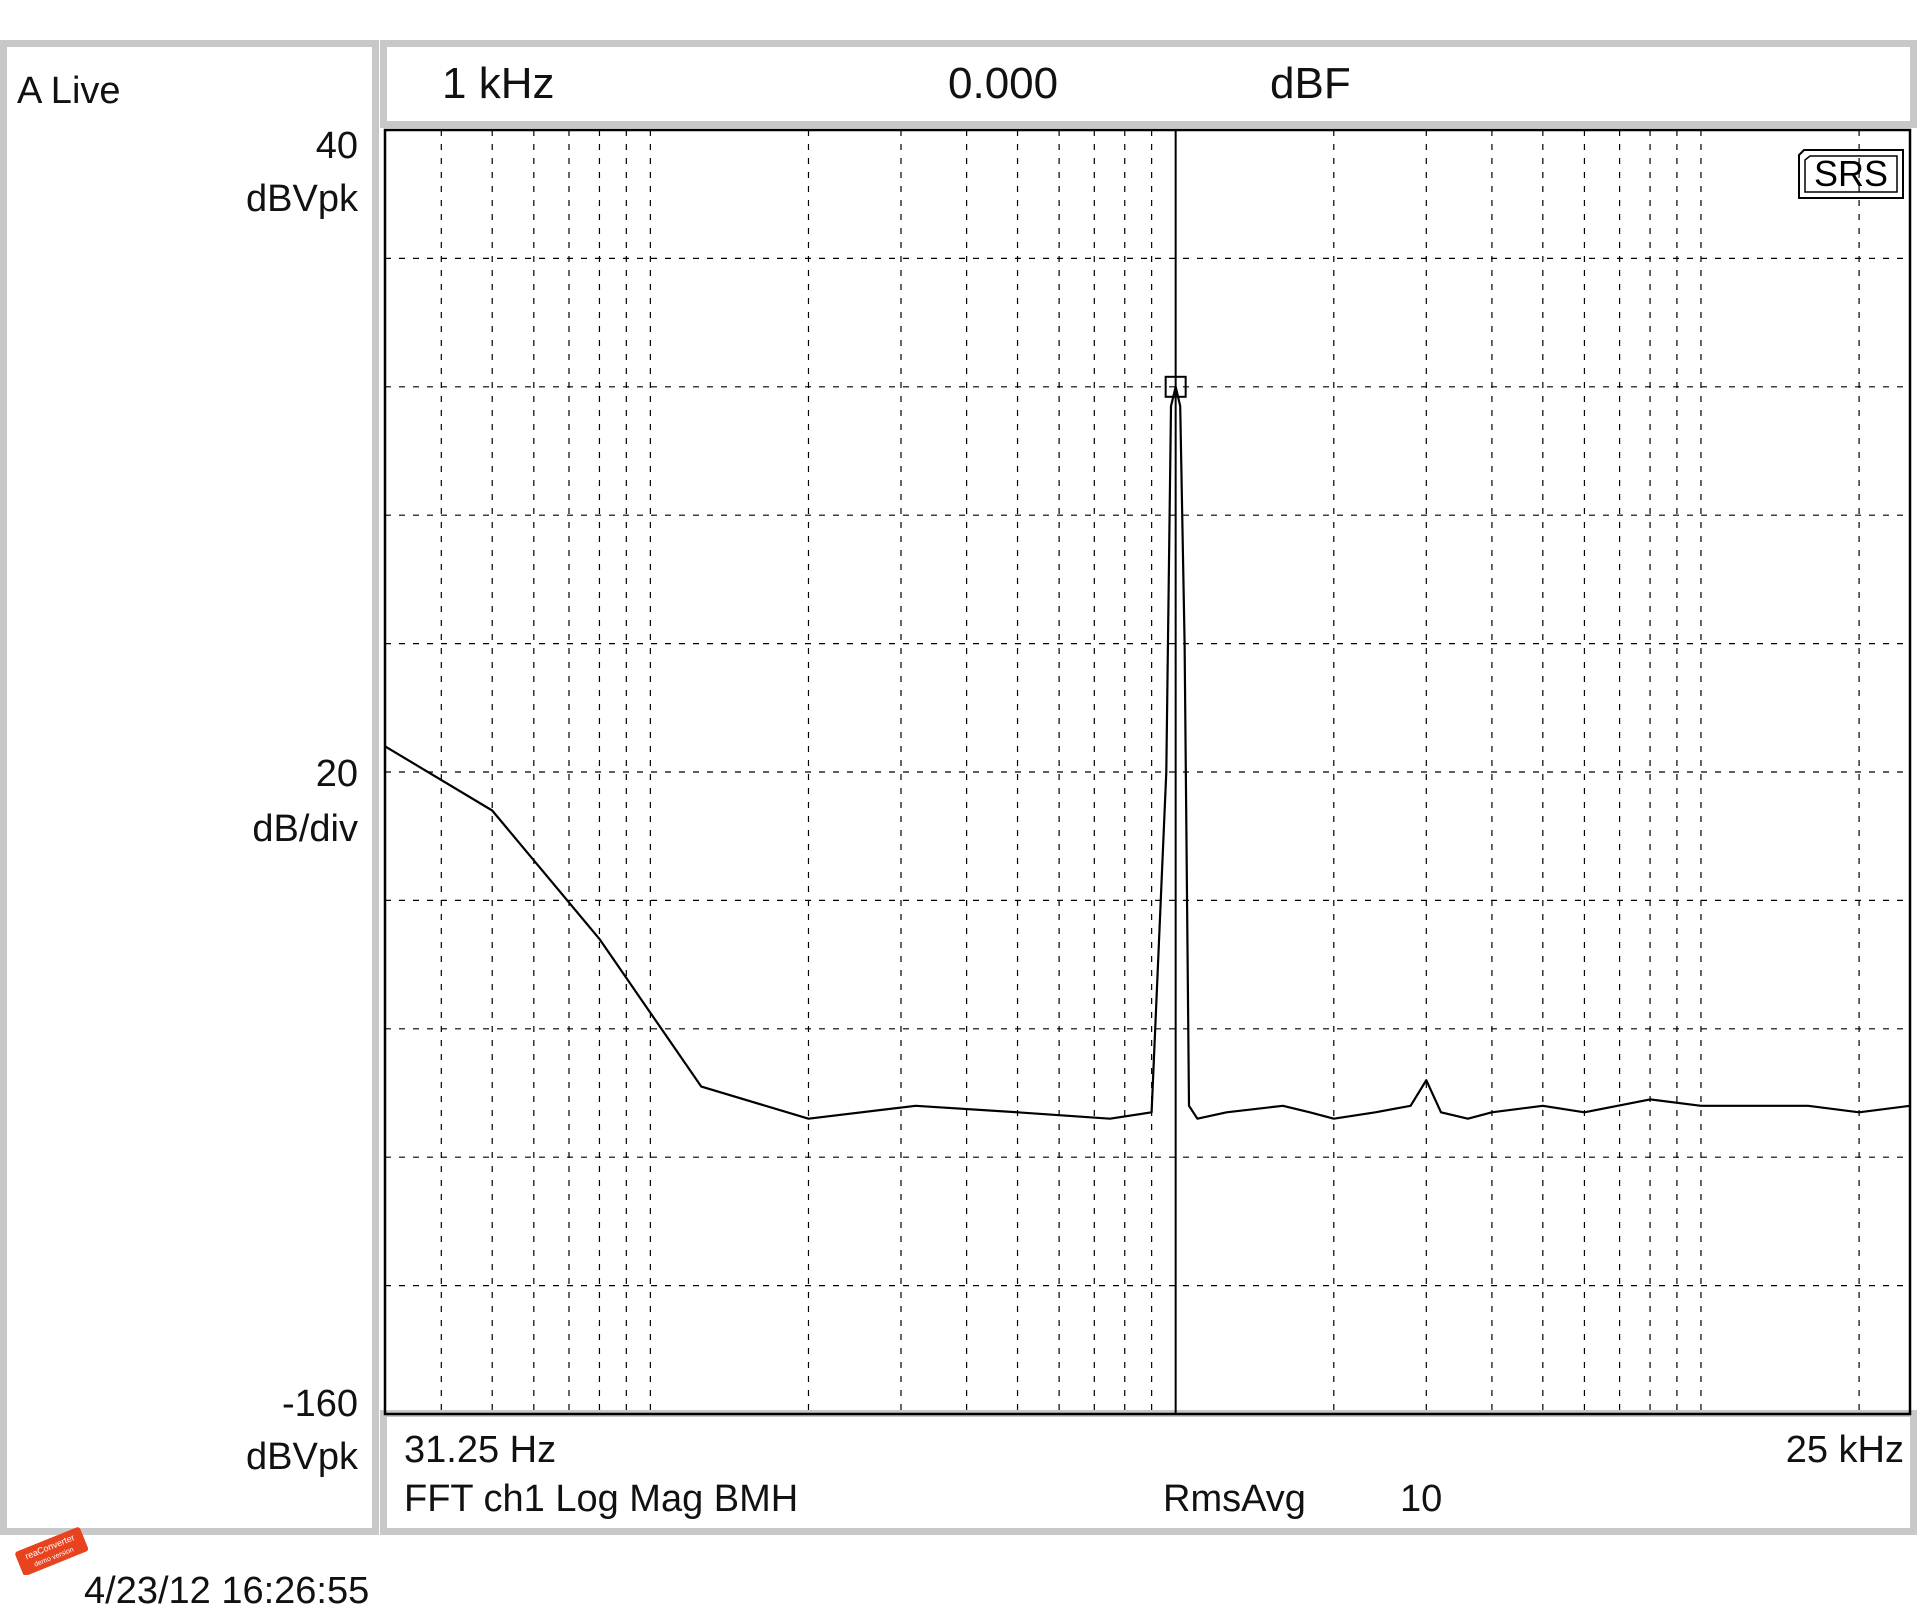 This screenshot has height=1612, width=1917. What do you see at coordinates (1234, 1499) in the screenshot?
I see `averaging-label: RmsAvg` at bounding box center [1234, 1499].